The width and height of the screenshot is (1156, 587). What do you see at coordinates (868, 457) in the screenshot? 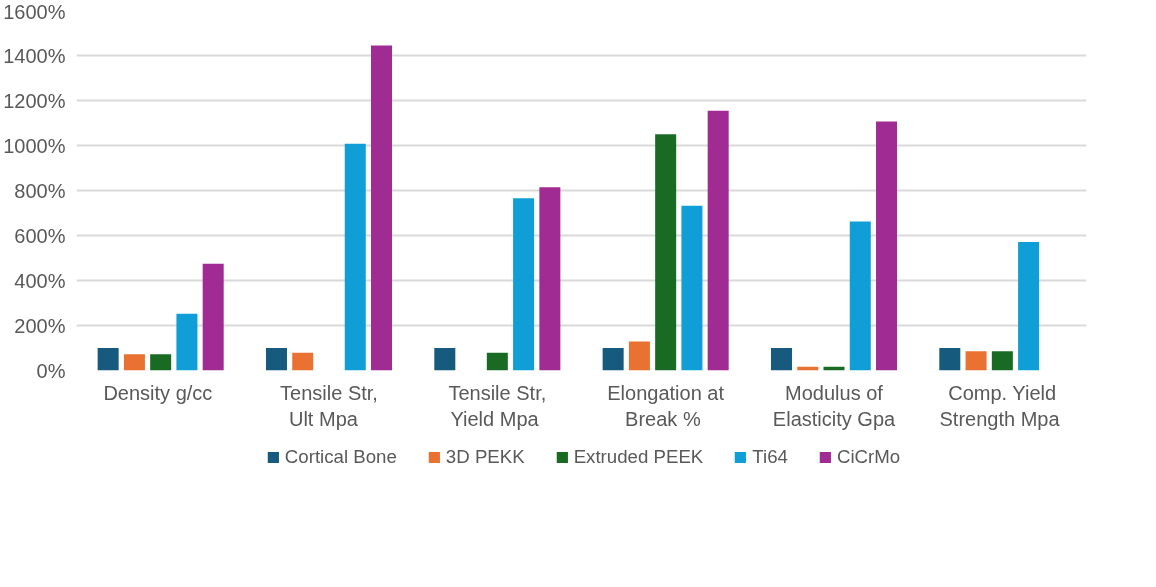
I see `legend-label: CiCrMo` at bounding box center [868, 457].